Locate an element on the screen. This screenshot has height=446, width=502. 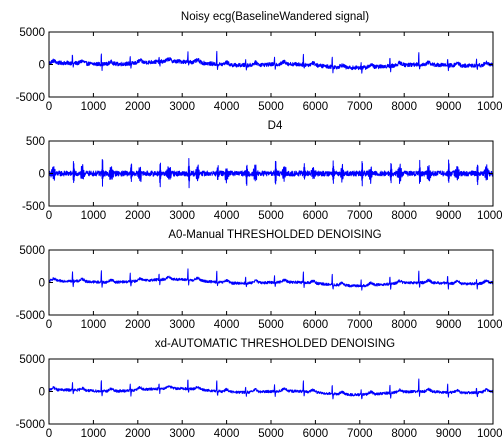
subplot-title: A0-Manual THRESHOLDED DENOISING is located at coordinates (274, 235).